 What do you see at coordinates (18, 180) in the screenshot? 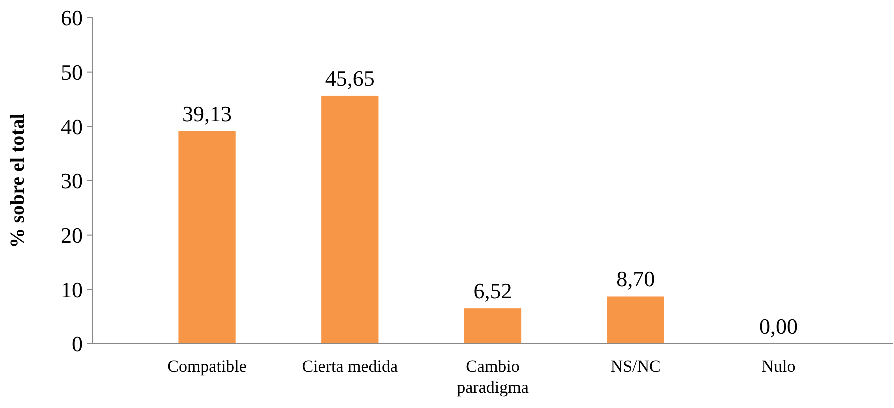
I see `y-axis-title: % sobre el total` at bounding box center [18, 180].